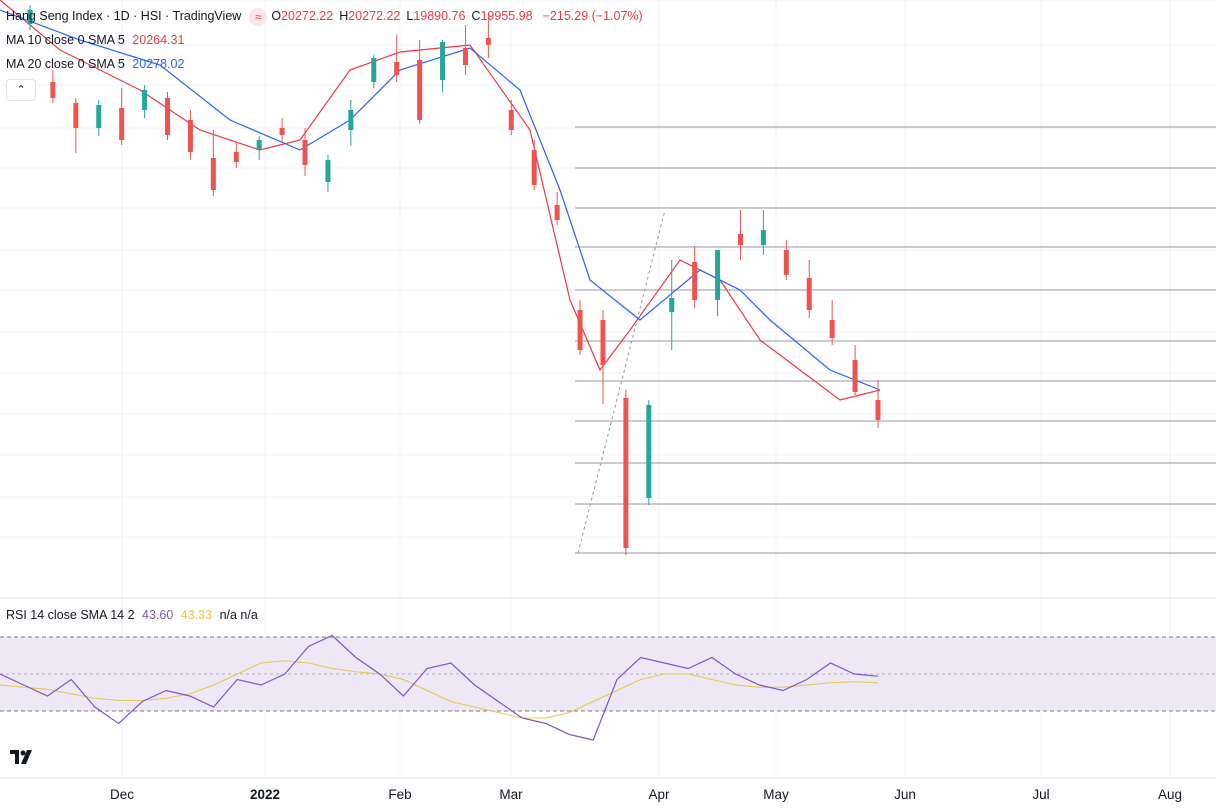 The width and height of the screenshot is (1216, 810). What do you see at coordinates (511, 794) in the screenshot?
I see `time-axis-label: Mar` at bounding box center [511, 794].